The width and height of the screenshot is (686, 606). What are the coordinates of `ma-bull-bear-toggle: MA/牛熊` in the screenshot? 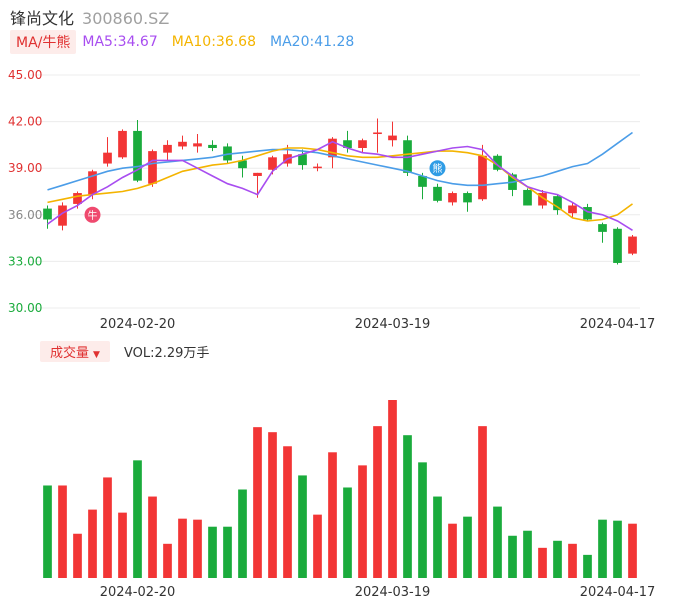 It's located at (43, 42).